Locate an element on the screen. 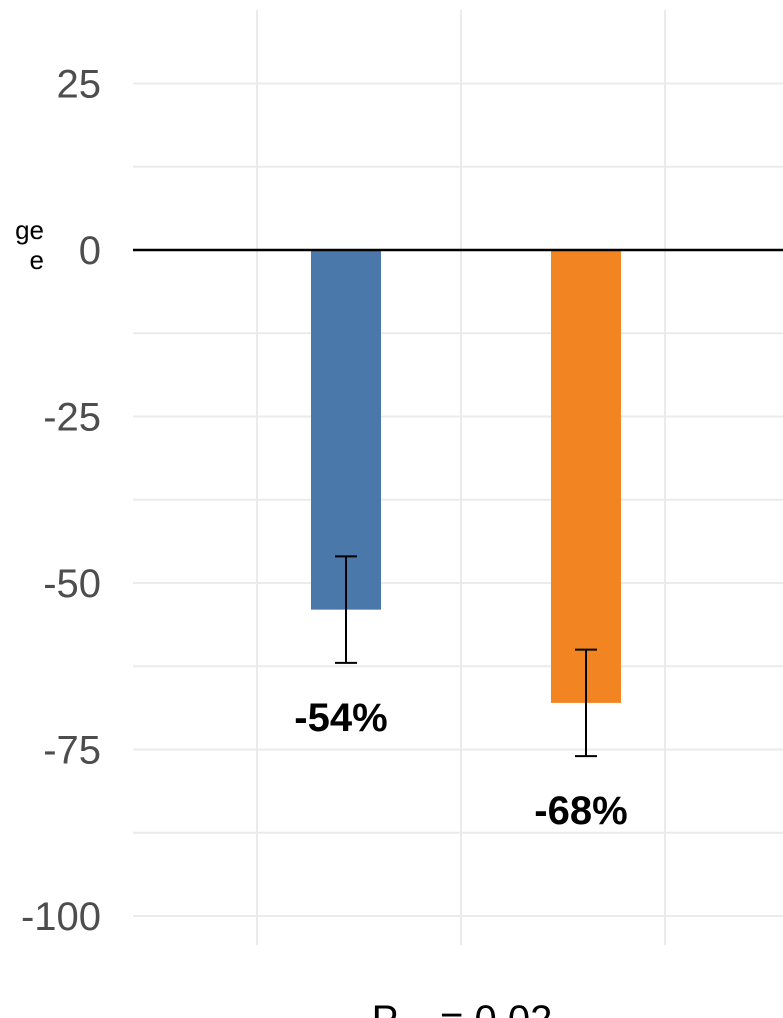  y-tick-label: 0 is located at coordinates (90, 251).